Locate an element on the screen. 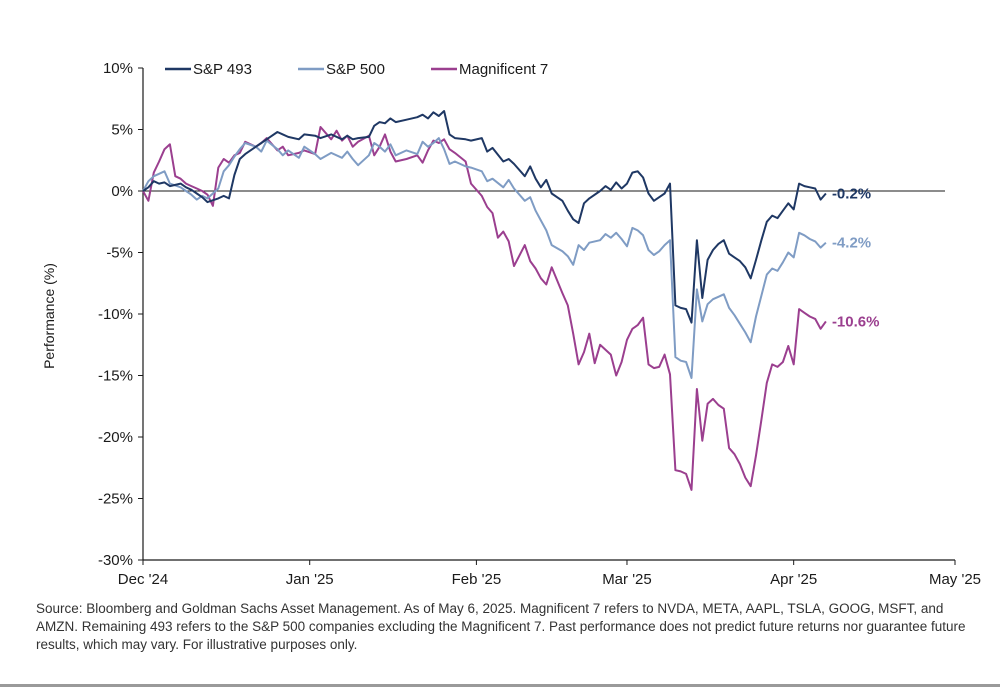 The width and height of the screenshot is (1000, 687). y-axis-label: Performance (%) is located at coordinates (49, 316).